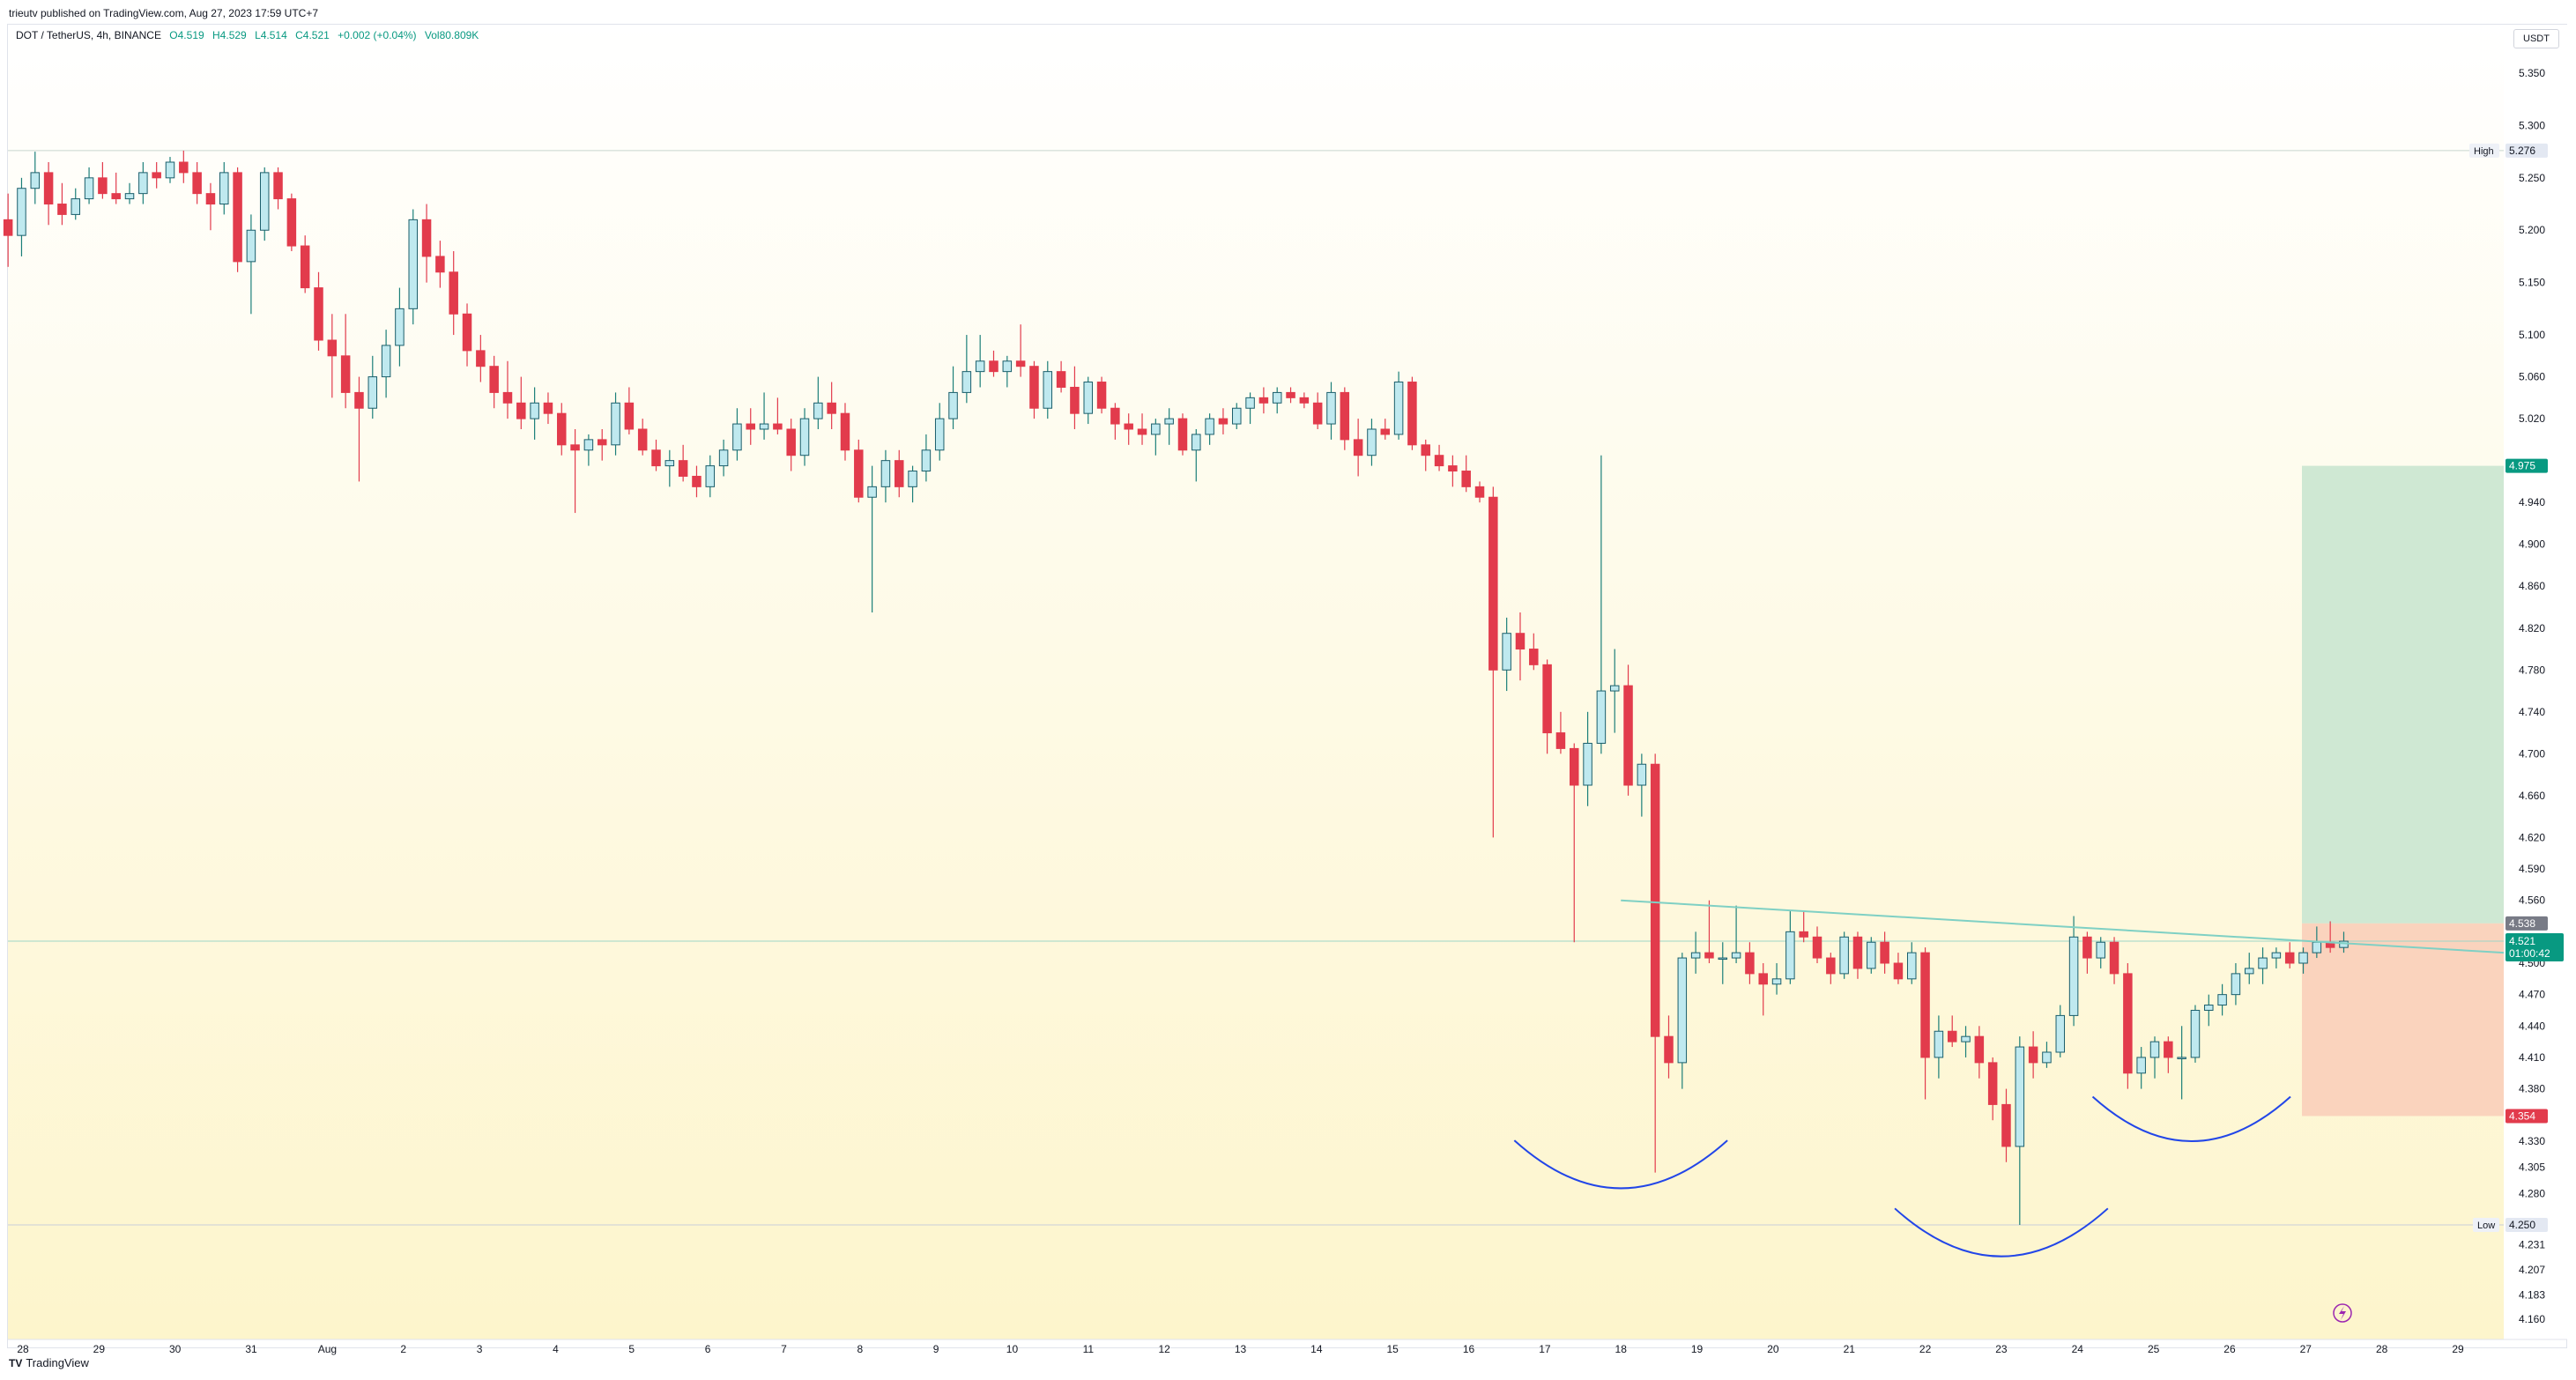 This screenshot has width=2576, height=1380. I want to click on lightning-icon, so click(2342, 1313).